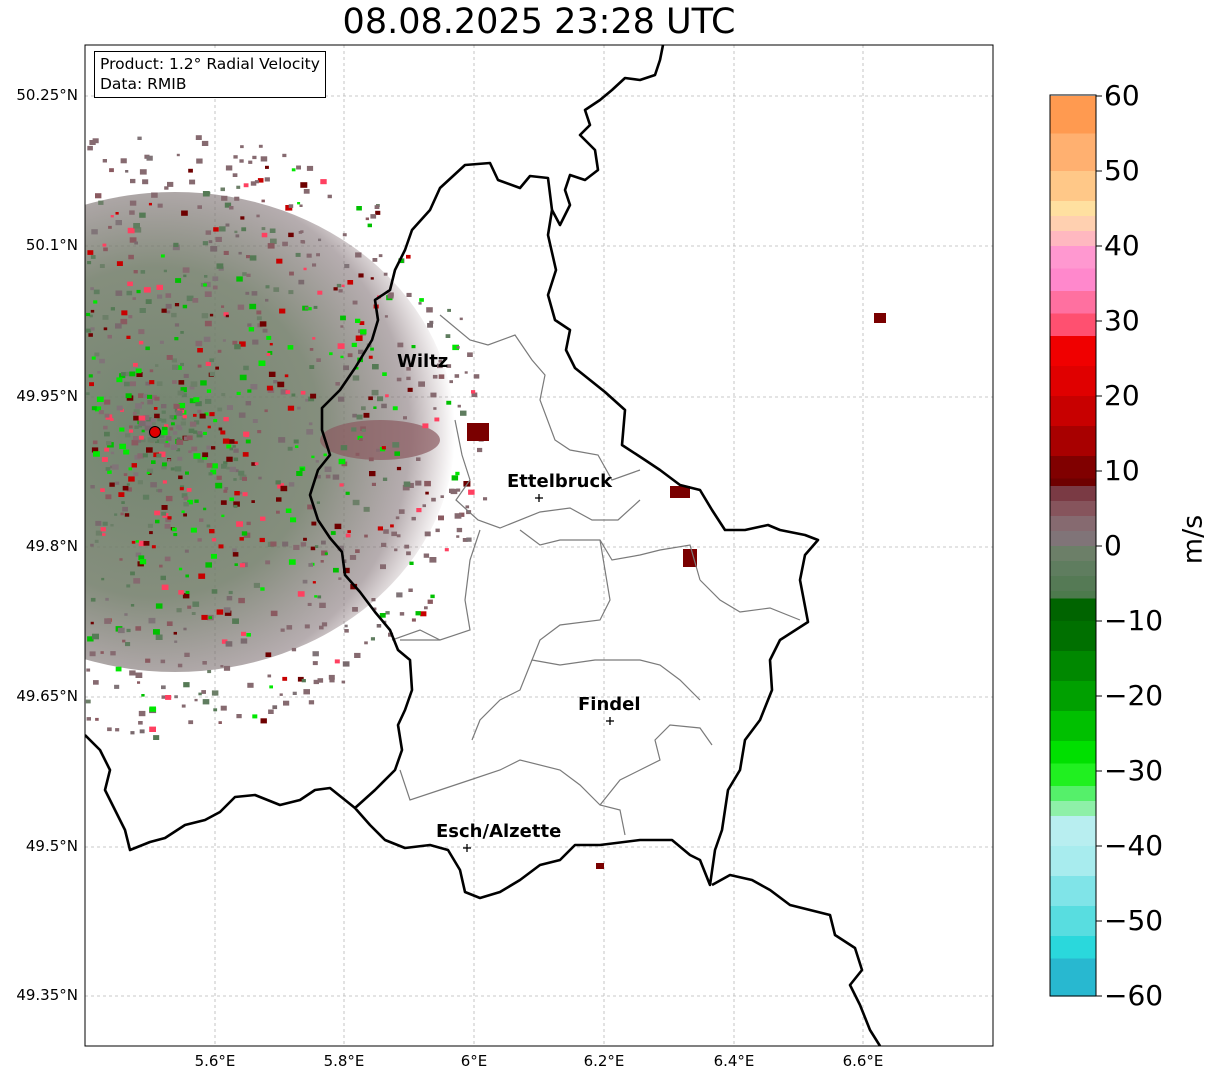 The image size is (1207, 1081). Describe the element at coordinates (51, 546) in the screenshot. I see `lat-label: 49.8°N` at that location.